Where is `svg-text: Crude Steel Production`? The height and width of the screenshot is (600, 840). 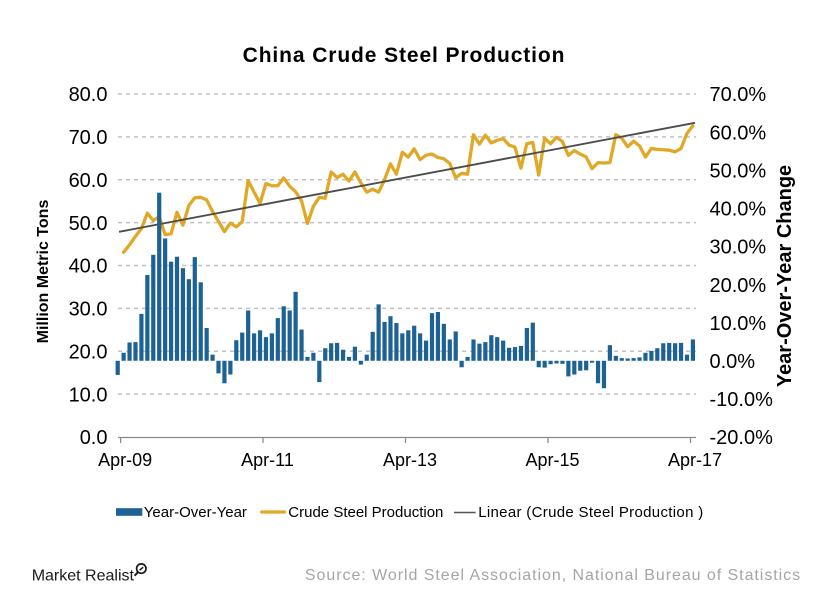 svg-text: Crude Steel Production is located at coordinates (365, 512).